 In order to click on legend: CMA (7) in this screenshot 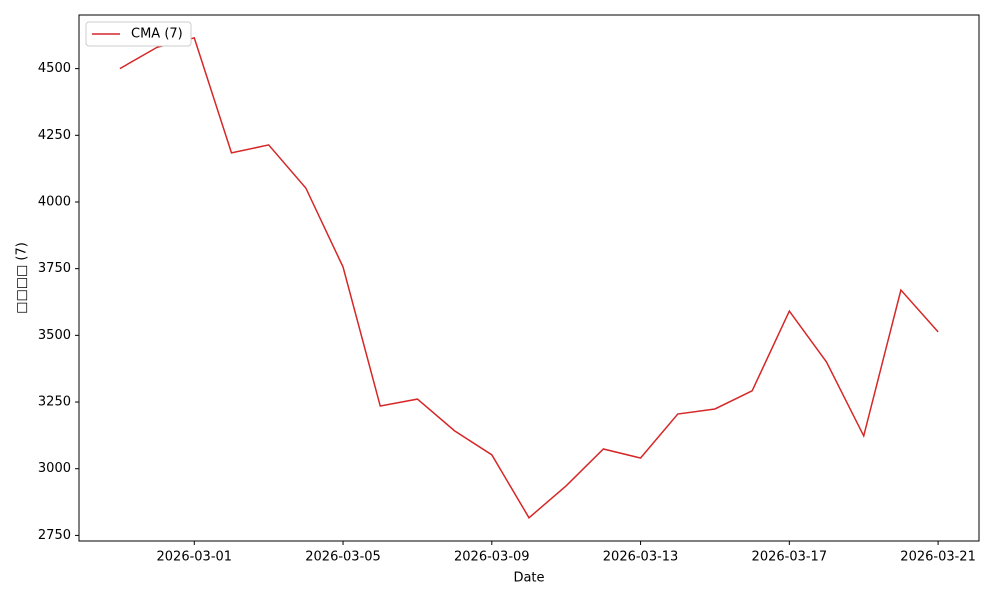, I will do `click(138, 34)`.